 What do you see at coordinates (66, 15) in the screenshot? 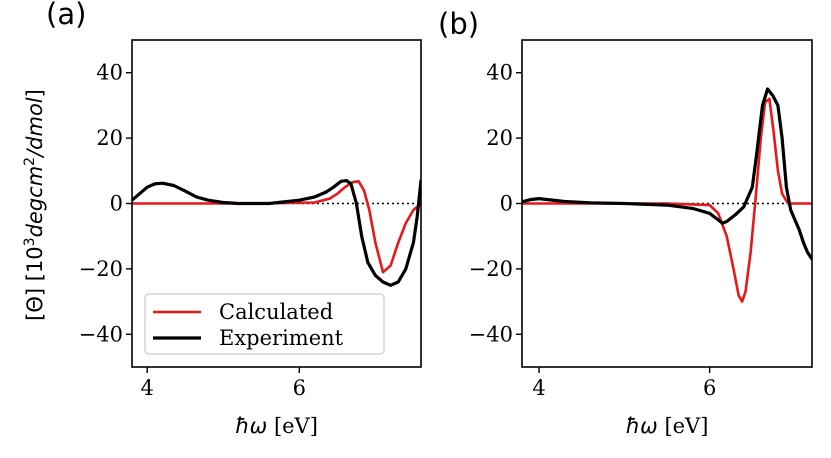
I see `panel-a-label: (a)` at bounding box center [66, 15].